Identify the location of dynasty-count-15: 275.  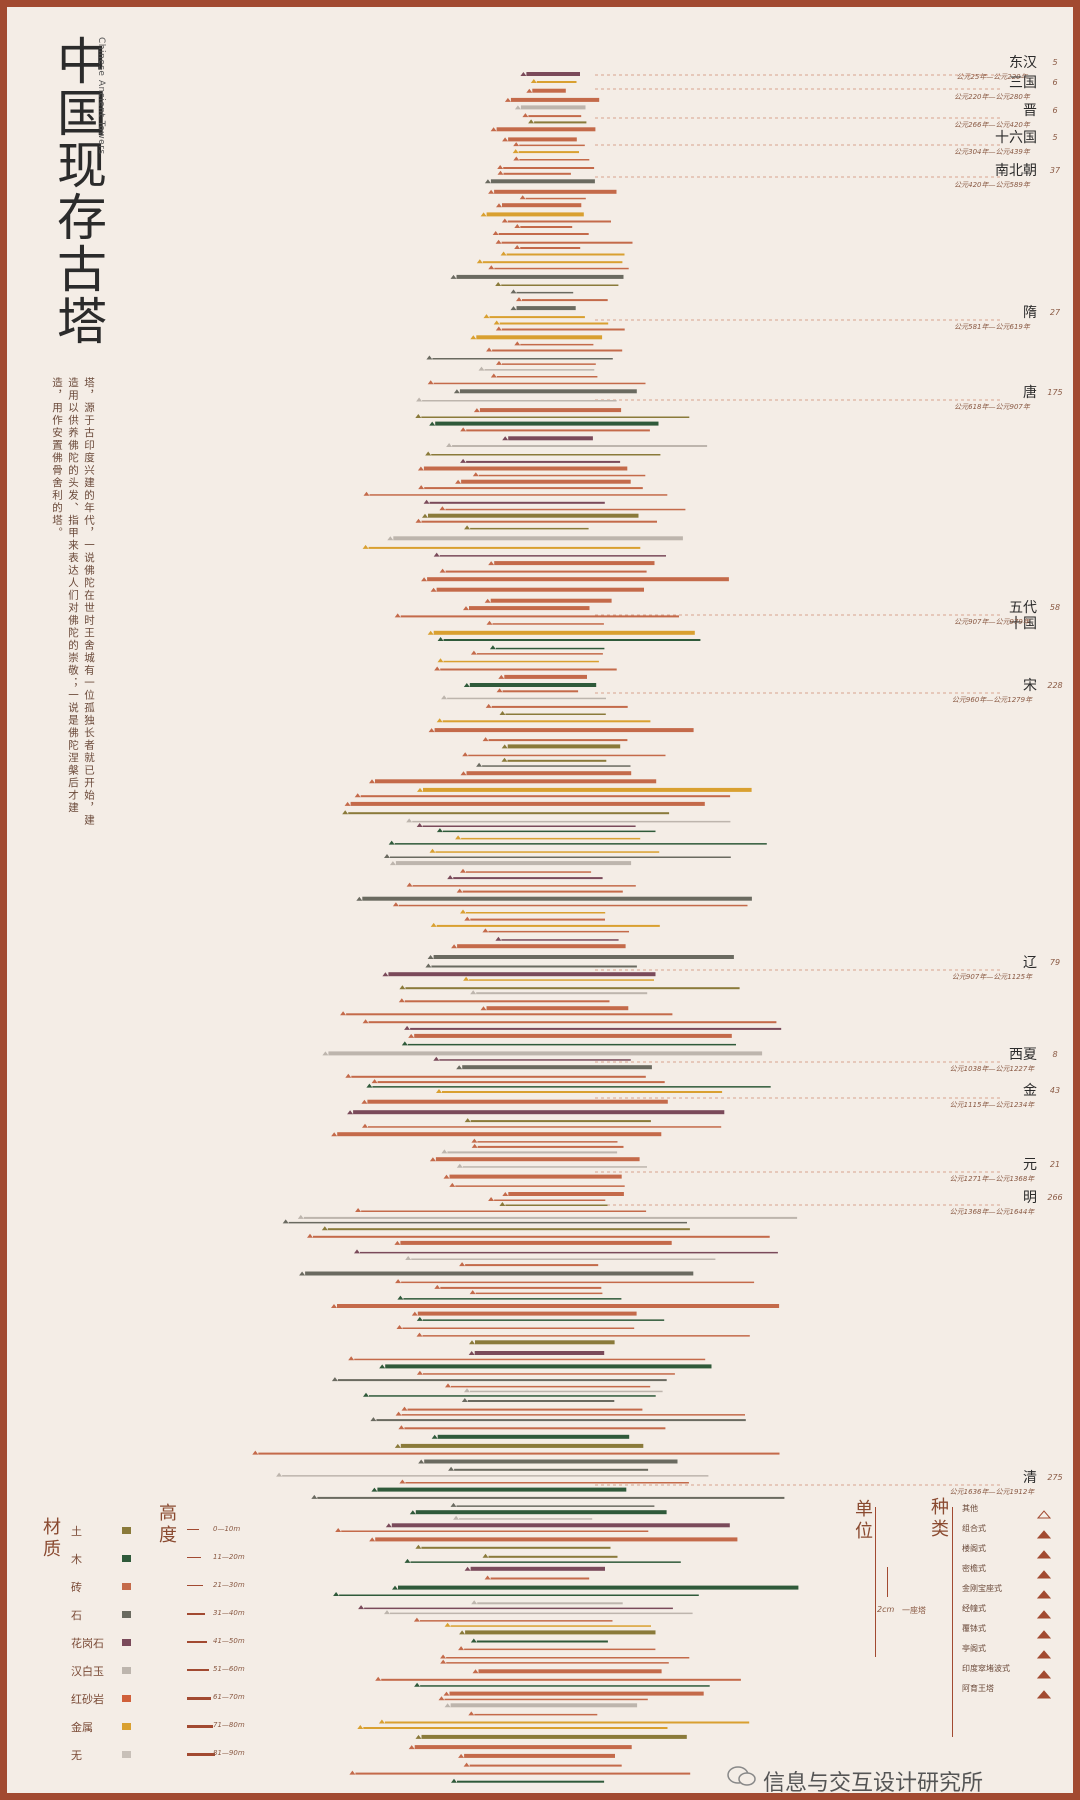
(1054, 1477).